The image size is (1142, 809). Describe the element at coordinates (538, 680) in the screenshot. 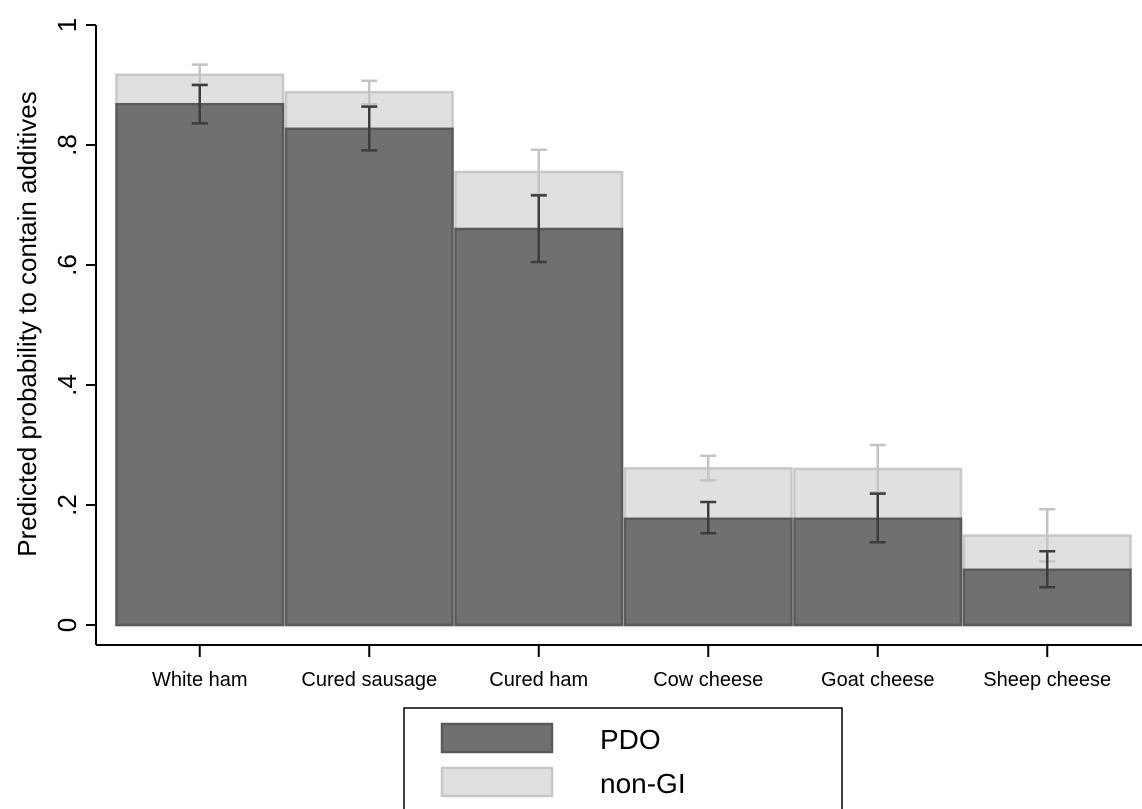

I see `category-label: Cured ham` at that location.